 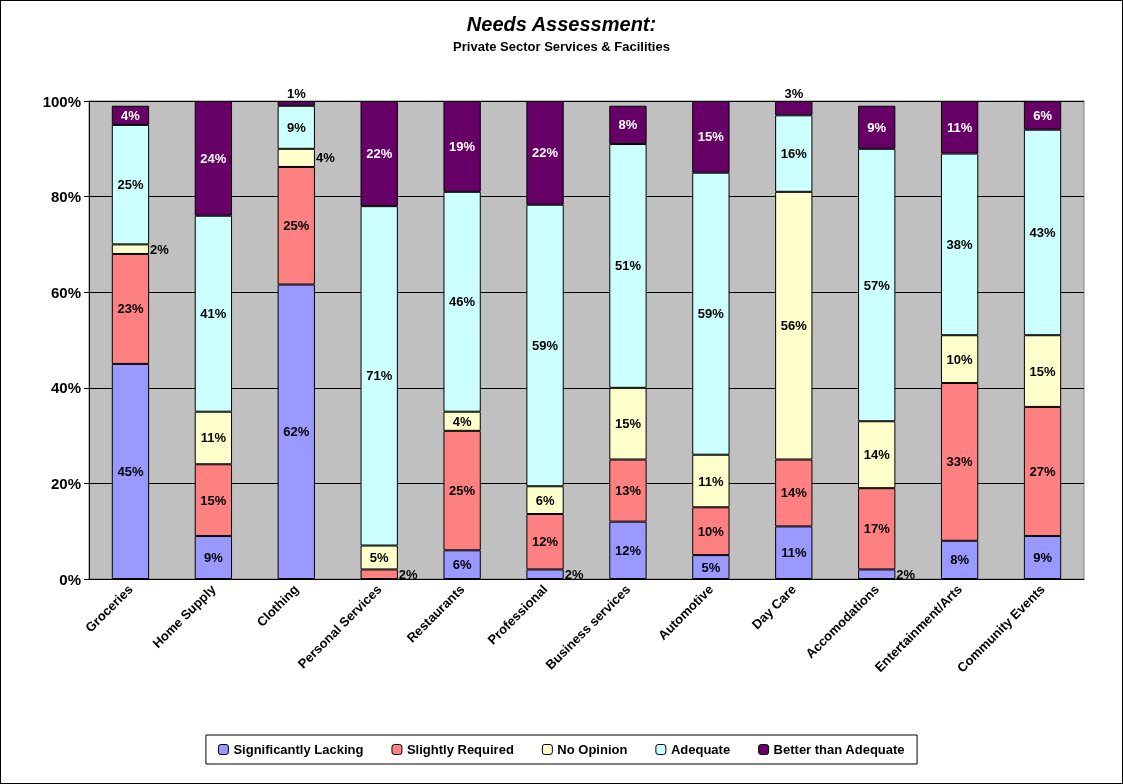 What do you see at coordinates (65, 197) in the screenshot?
I see `y-tick-label: 80%` at bounding box center [65, 197].